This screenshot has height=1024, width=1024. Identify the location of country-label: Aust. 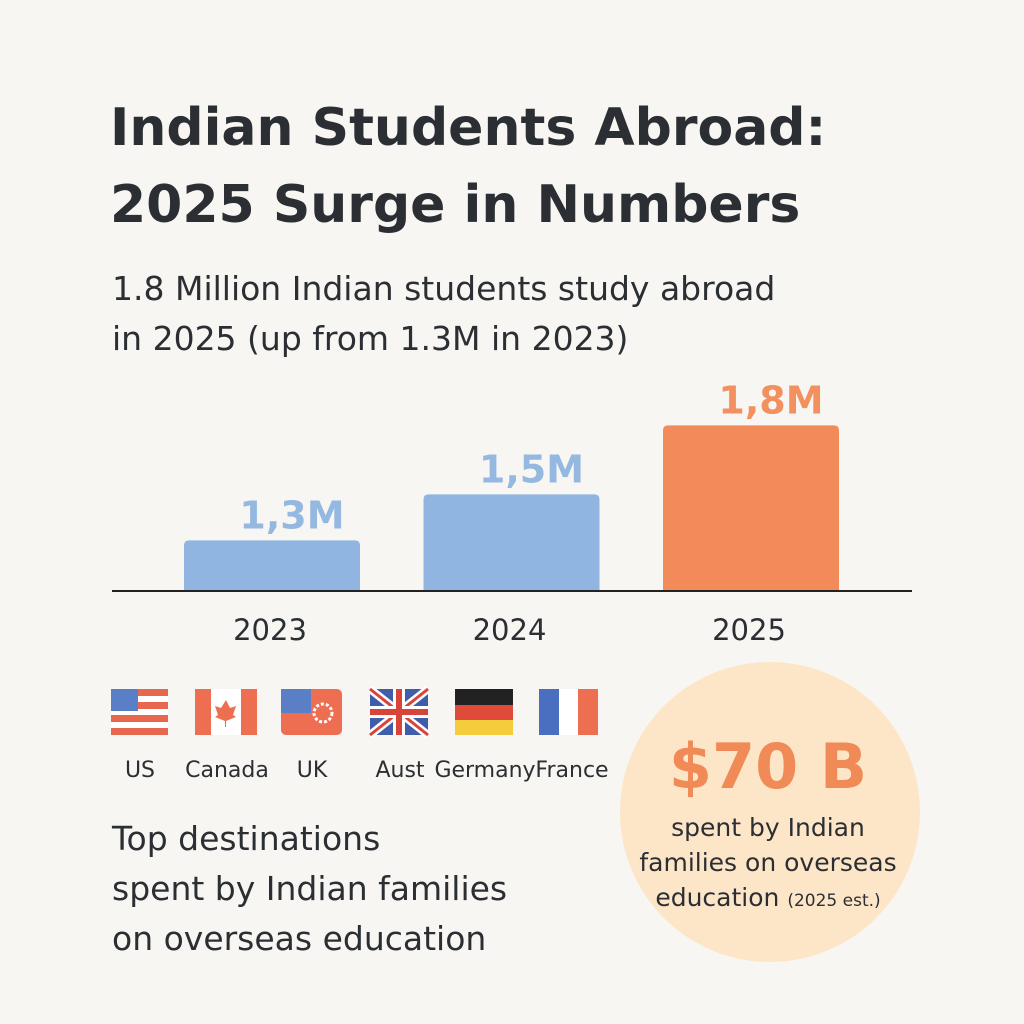
(399, 770).